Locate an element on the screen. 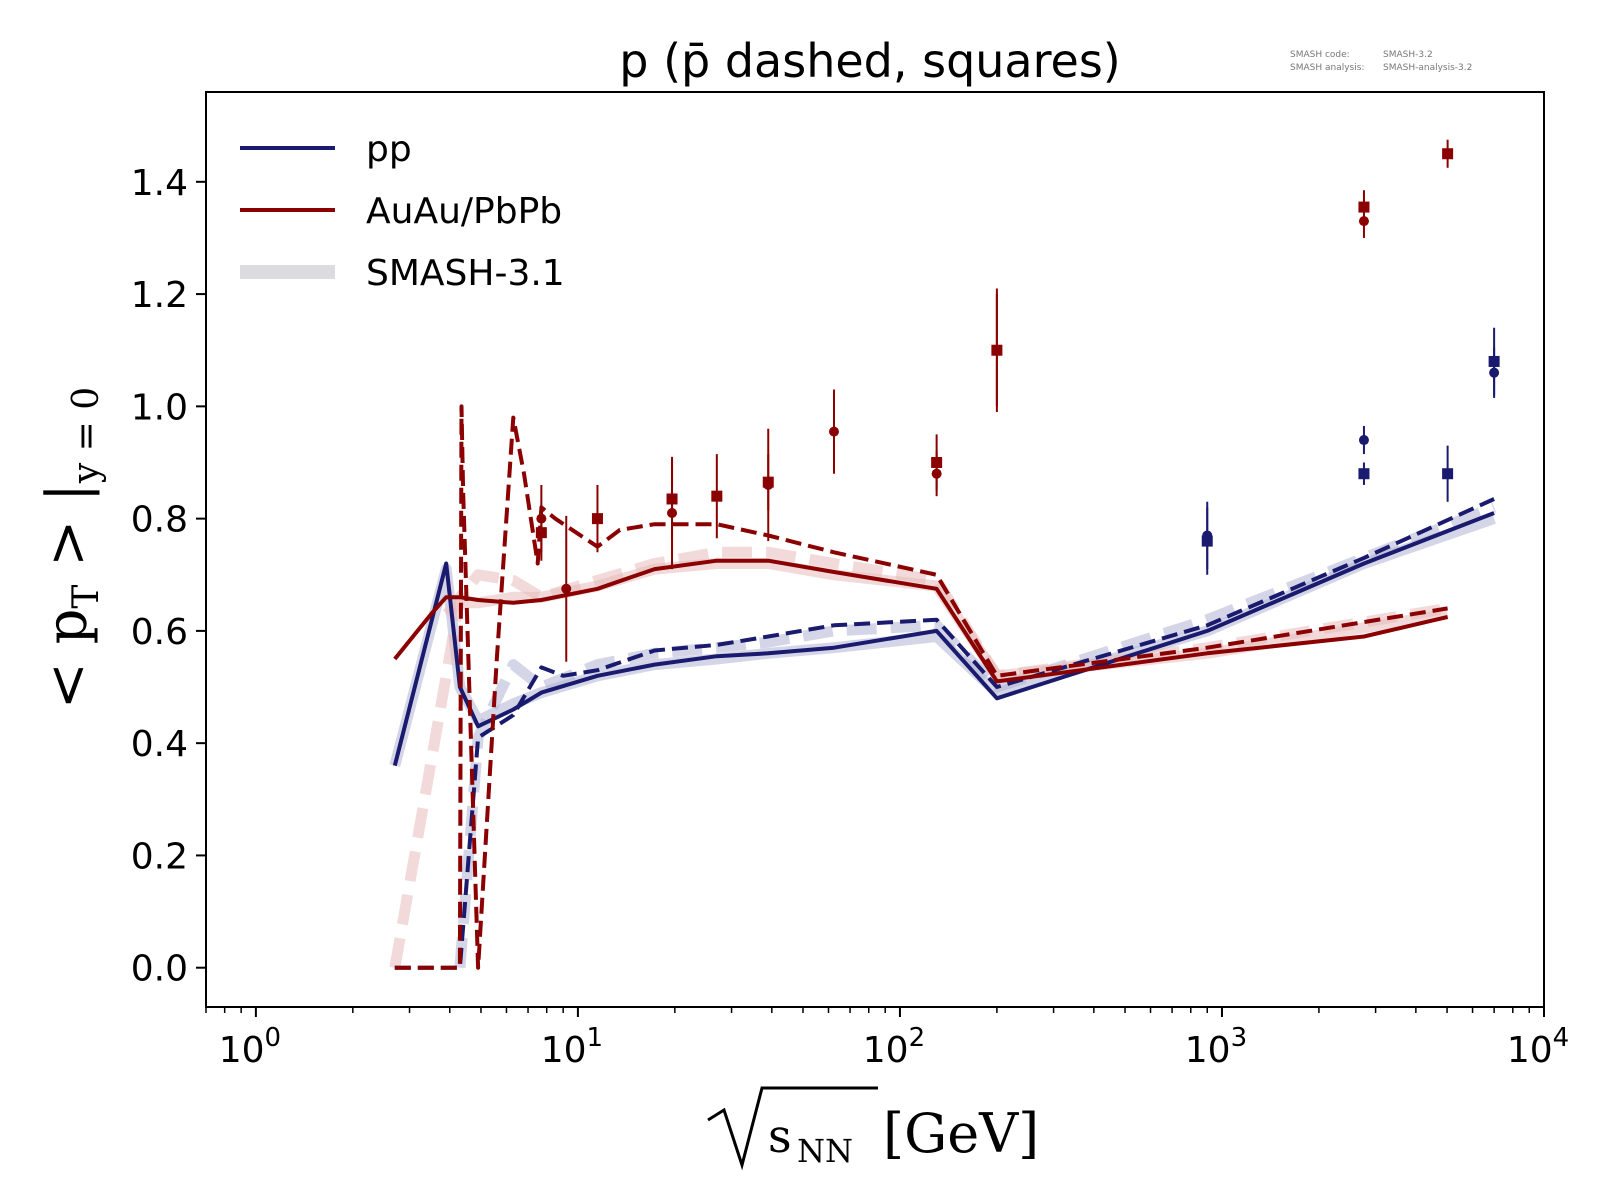 Image resolution: width=1600 pixels, height=1200 pixels. y-tick-label-6: 1.2 is located at coordinates (159, 295).